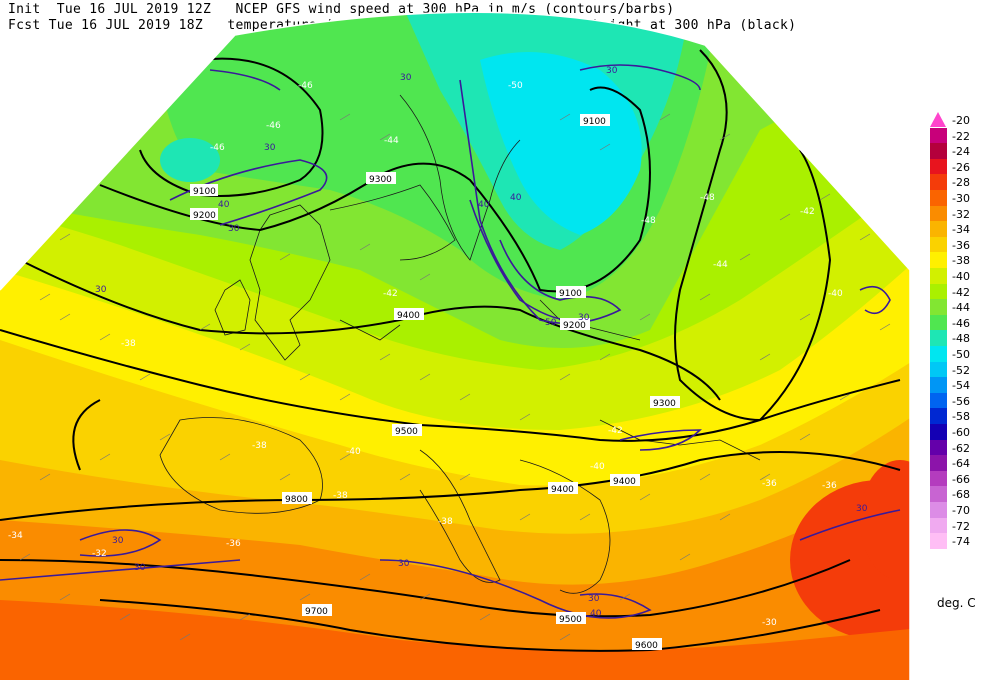  What do you see at coordinates (15, 536) in the screenshot?
I see `temp-label: -34` at bounding box center [15, 536].